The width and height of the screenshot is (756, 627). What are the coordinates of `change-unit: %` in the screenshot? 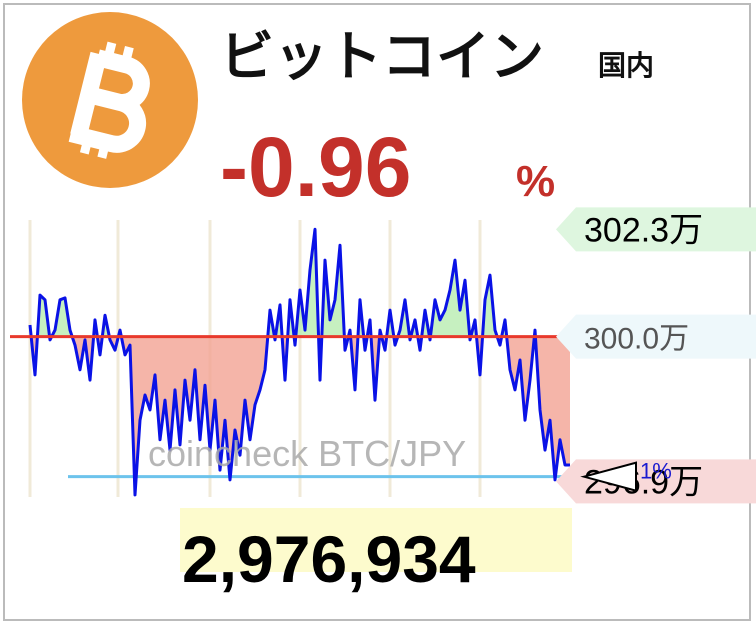 It's located at (535, 181).